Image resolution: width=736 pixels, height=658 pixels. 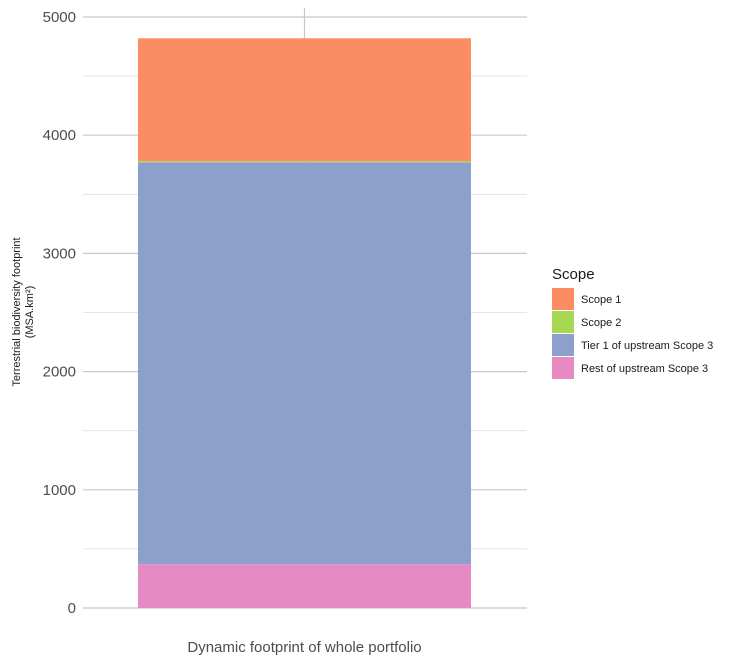 I want to click on y-tick-label: 1000, so click(x=59, y=490).